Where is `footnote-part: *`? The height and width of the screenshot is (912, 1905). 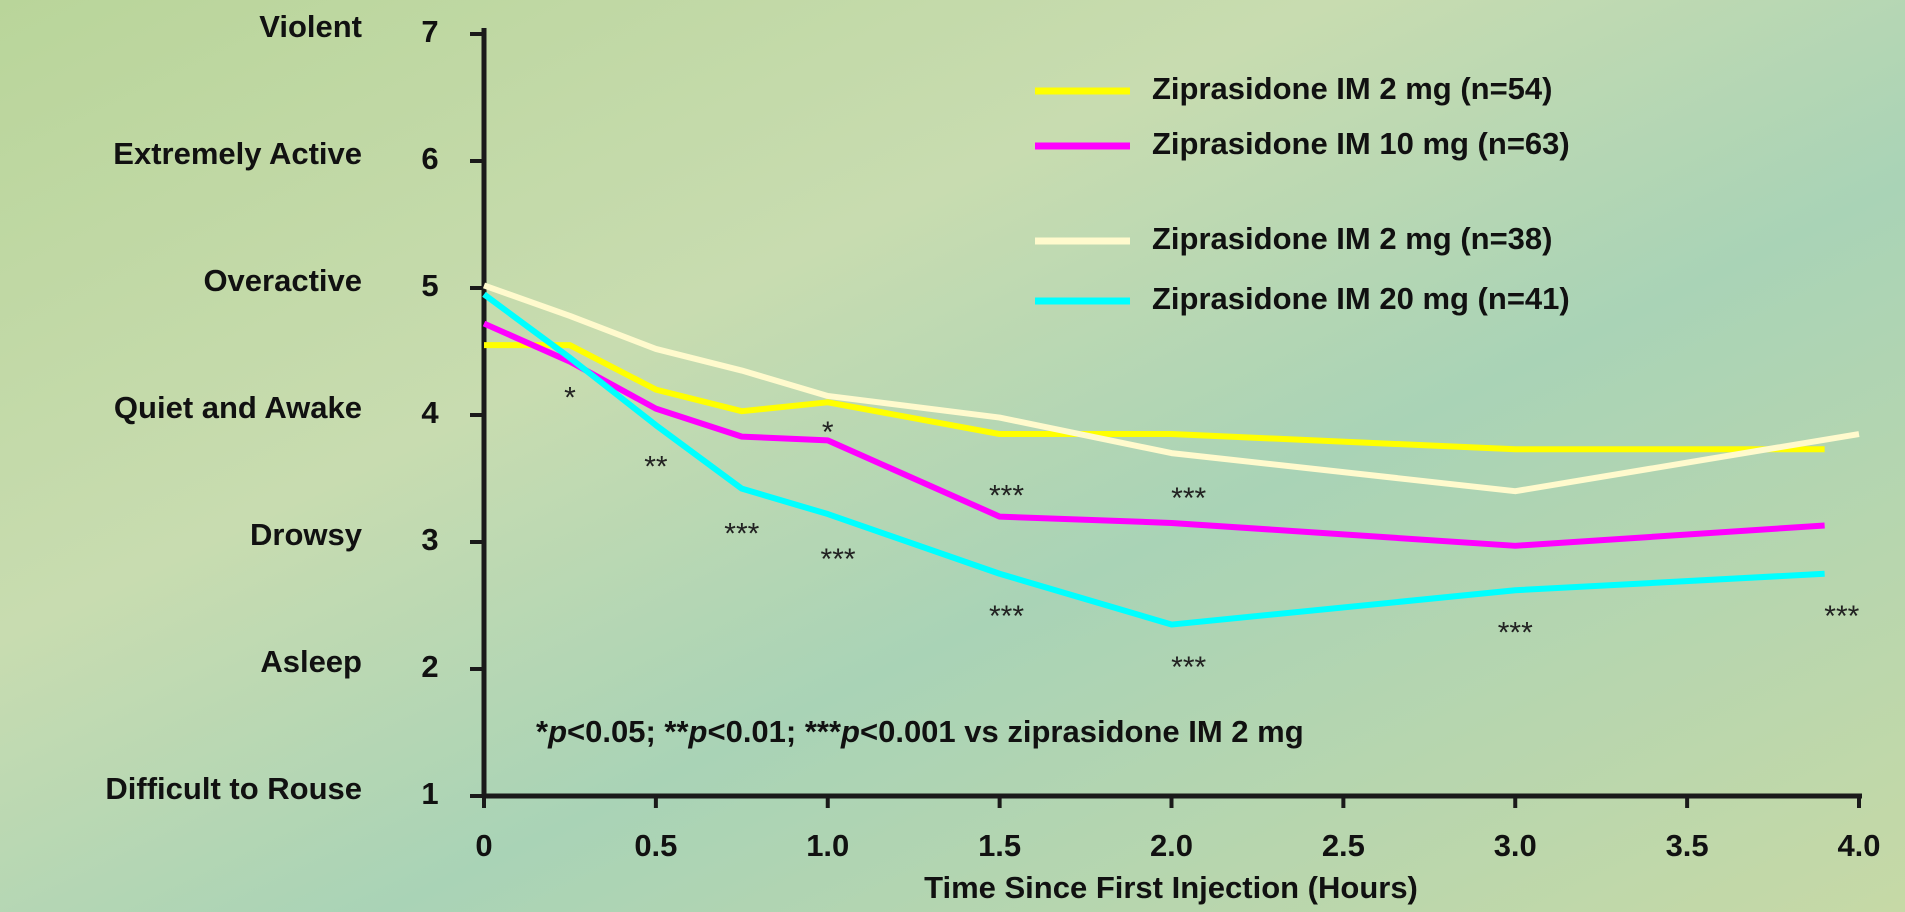
footnote-part: * is located at coordinates (542, 731).